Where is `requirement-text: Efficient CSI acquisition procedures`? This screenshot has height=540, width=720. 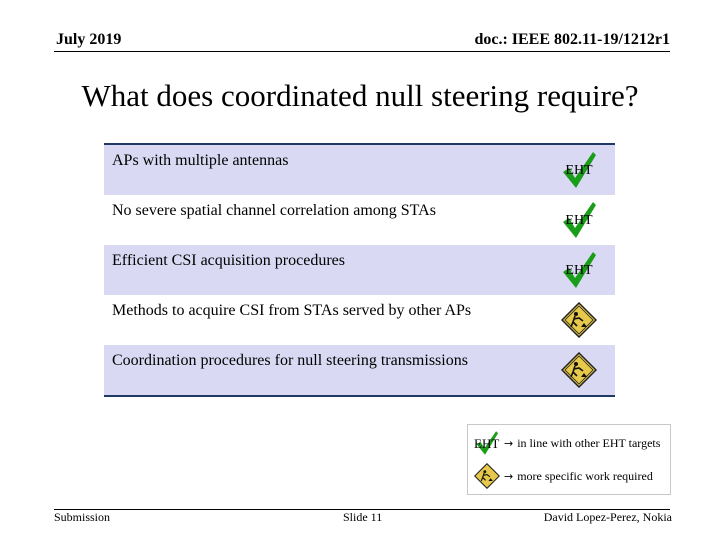
requirement-text: Efficient CSI acquisition procedures is located at coordinates (228, 260).